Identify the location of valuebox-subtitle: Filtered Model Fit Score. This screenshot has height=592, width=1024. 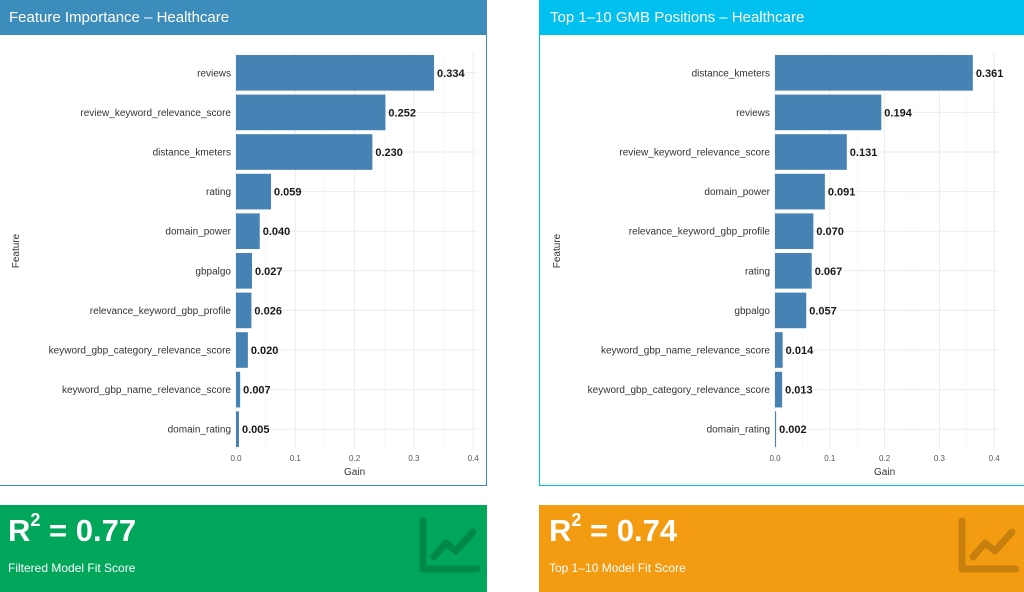
(72, 568).